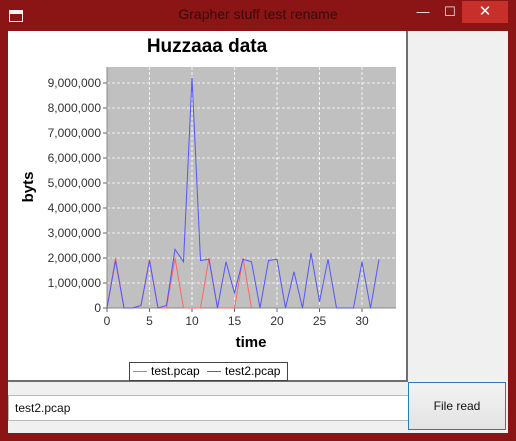 This screenshot has width=516, height=441. What do you see at coordinates (277, 321) in the screenshot?
I see `x-tick-label: 20` at bounding box center [277, 321].